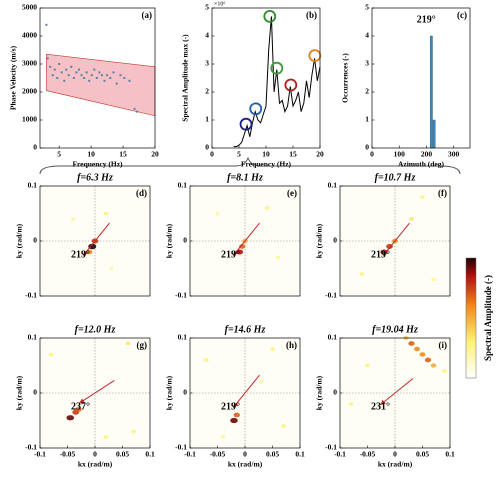 This screenshot has height=484, width=500. What do you see at coordinates (368, 454) in the screenshot?
I see `x-tick-label: -0.05` at bounding box center [368, 454].